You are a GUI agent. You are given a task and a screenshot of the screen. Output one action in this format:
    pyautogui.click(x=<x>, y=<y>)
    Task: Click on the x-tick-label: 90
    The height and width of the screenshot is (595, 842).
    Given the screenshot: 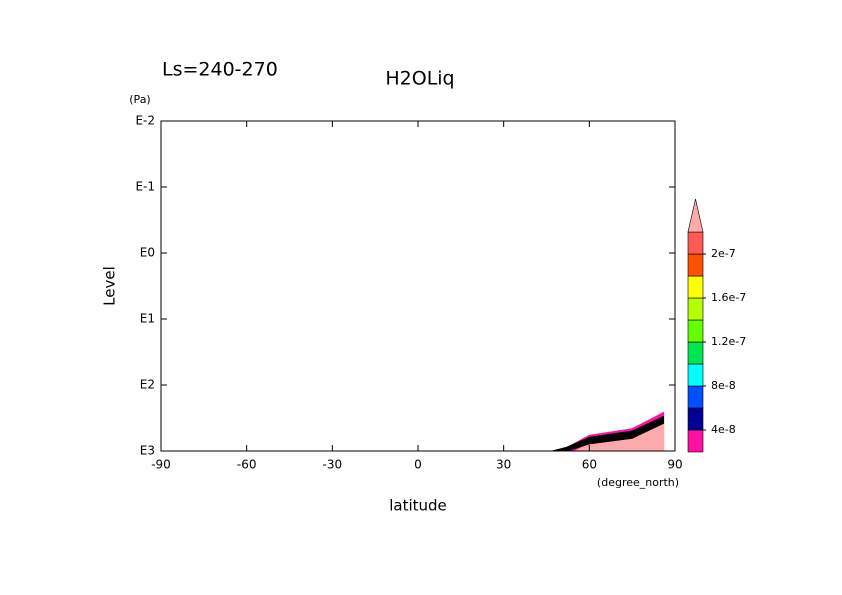 What is the action you would take?
    pyautogui.click(x=674, y=465)
    